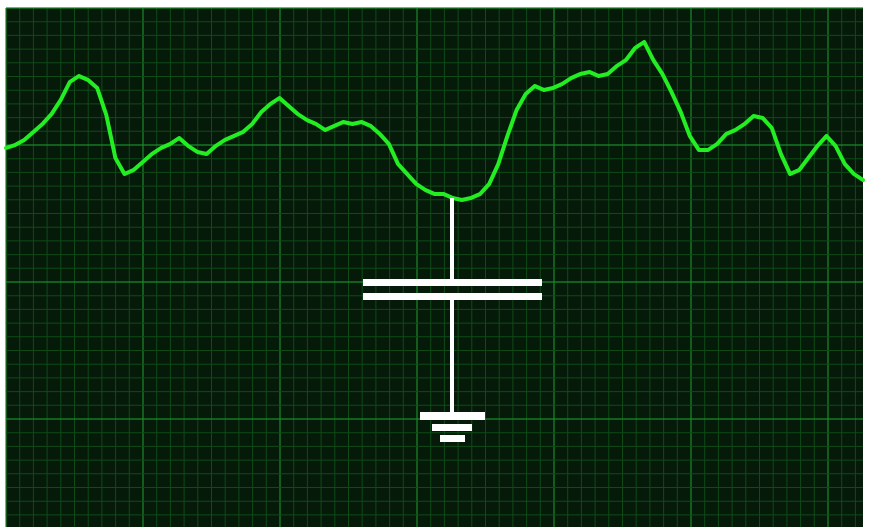 Image resolution: width=871 pixels, height=529 pixels. Describe the element at coordinates (452, 296) in the screenshot. I see `capacitor-bottom-plate` at that location.